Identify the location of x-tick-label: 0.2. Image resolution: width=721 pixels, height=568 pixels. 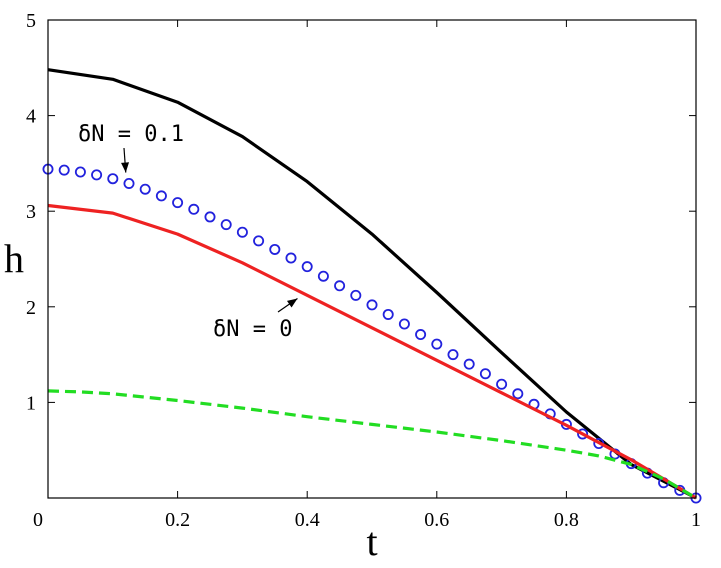
(177, 520).